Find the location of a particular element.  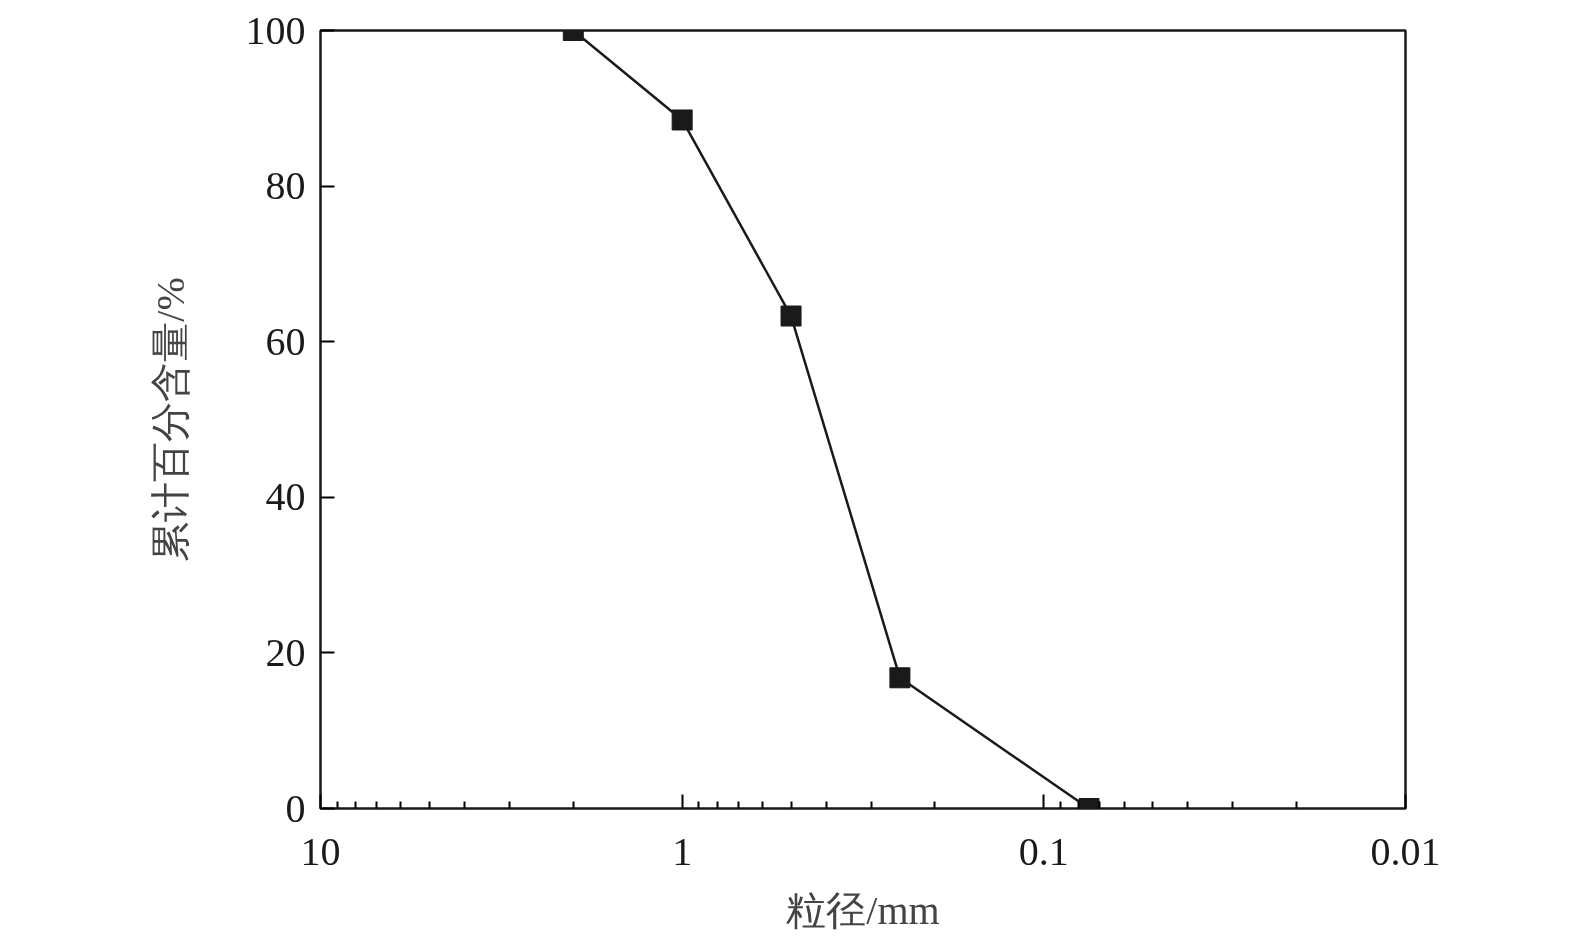

x-tick-label: 1 is located at coordinates (682, 851).